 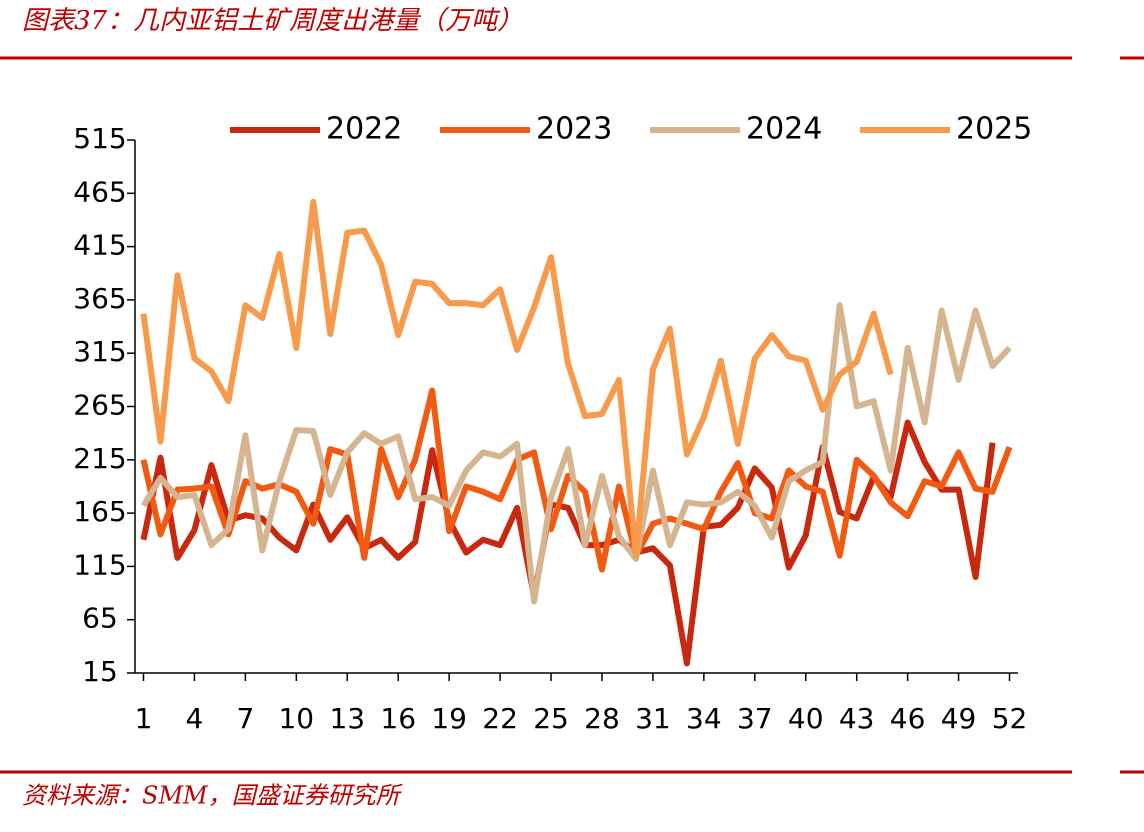 What do you see at coordinates (100, 618) in the screenshot?
I see `y-tick-label: 65` at bounding box center [100, 618].